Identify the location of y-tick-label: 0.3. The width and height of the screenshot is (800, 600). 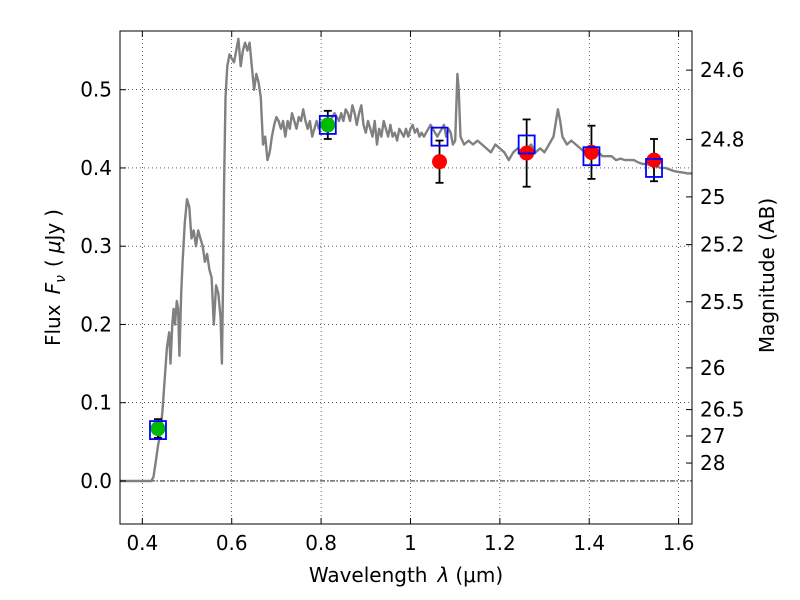
(96, 246).